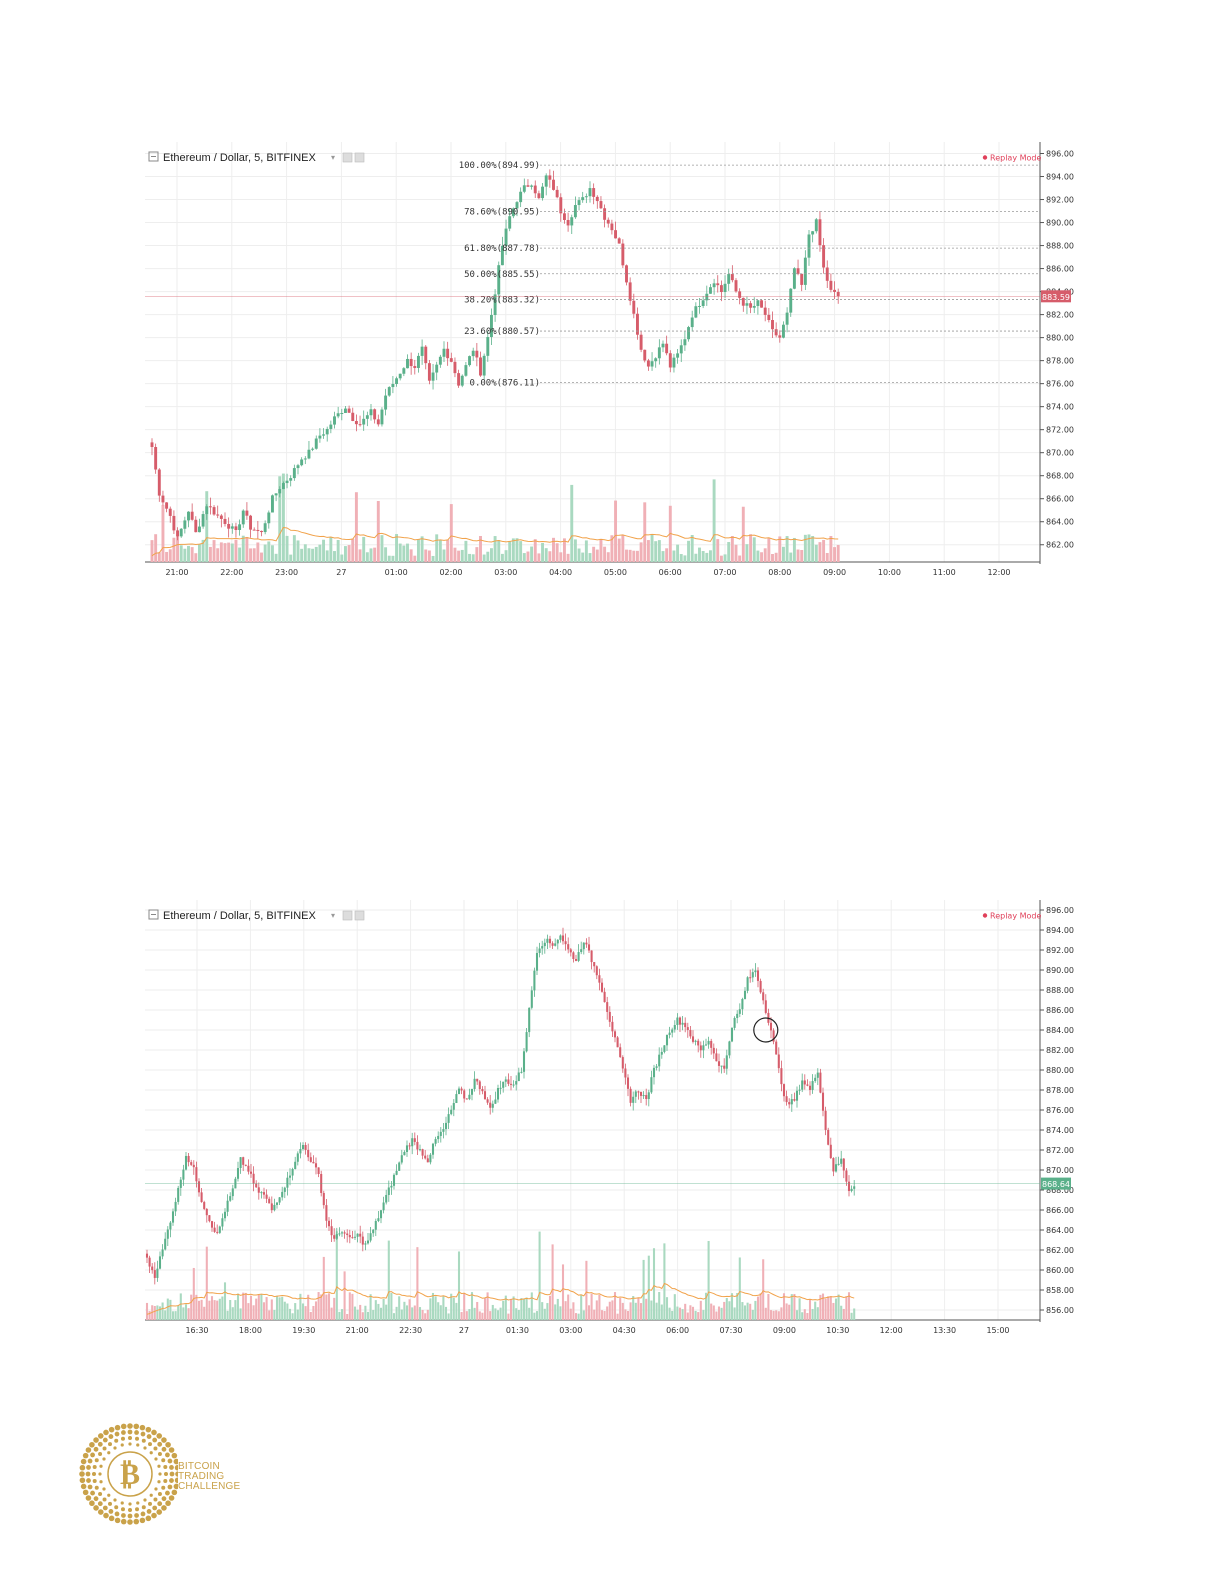 Image resolution: width=1224 pixels, height=1584 pixels. What do you see at coordinates (624, 1330) in the screenshot?
I see `x-tick-label: 04:30` at bounding box center [624, 1330].